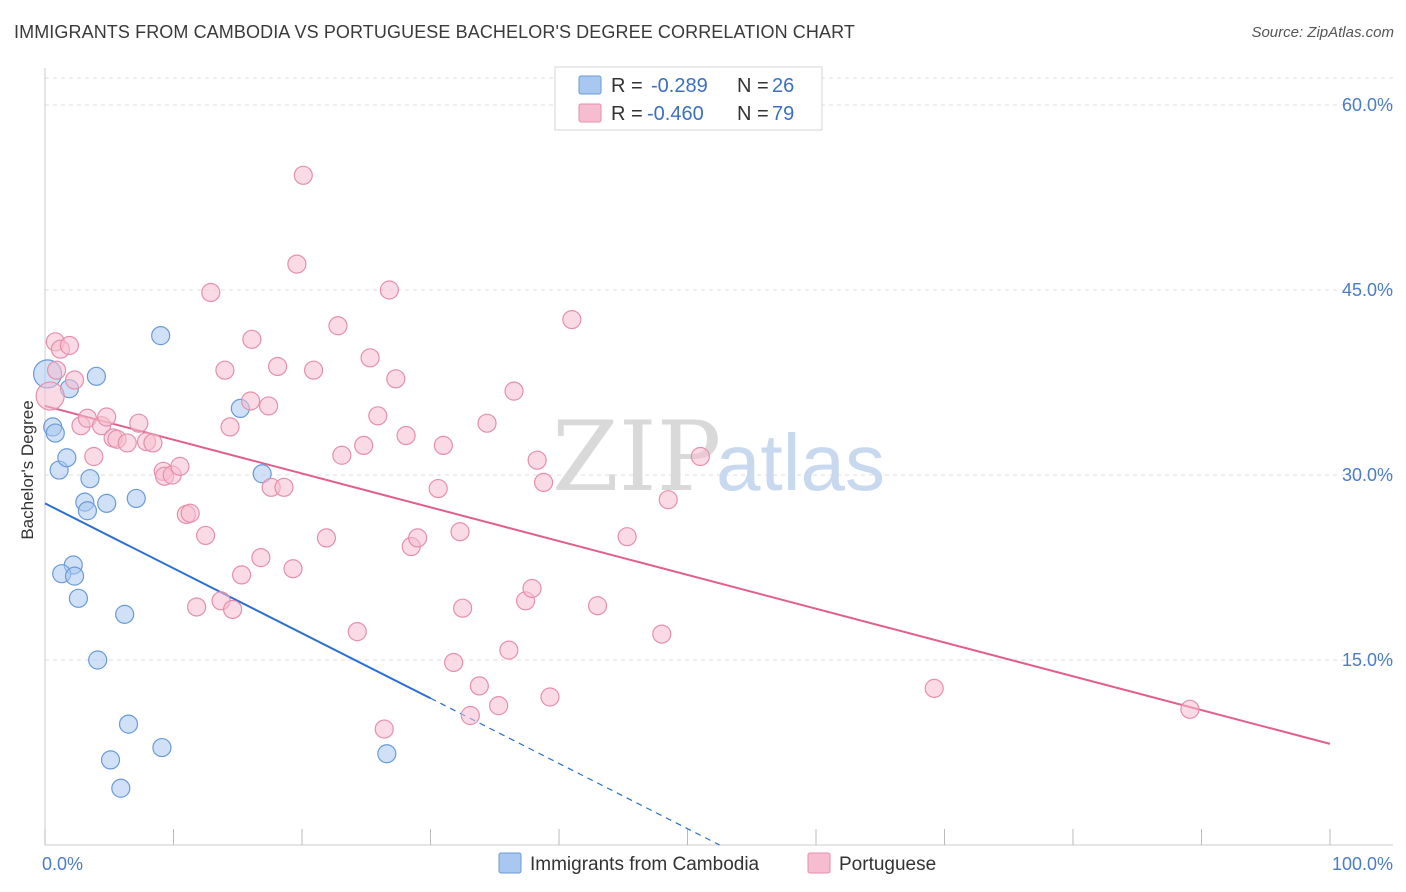 The height and width of the screenshot is (892, 1406). I want to click on y-tick-label: 15.0%, so click(1367, 660).